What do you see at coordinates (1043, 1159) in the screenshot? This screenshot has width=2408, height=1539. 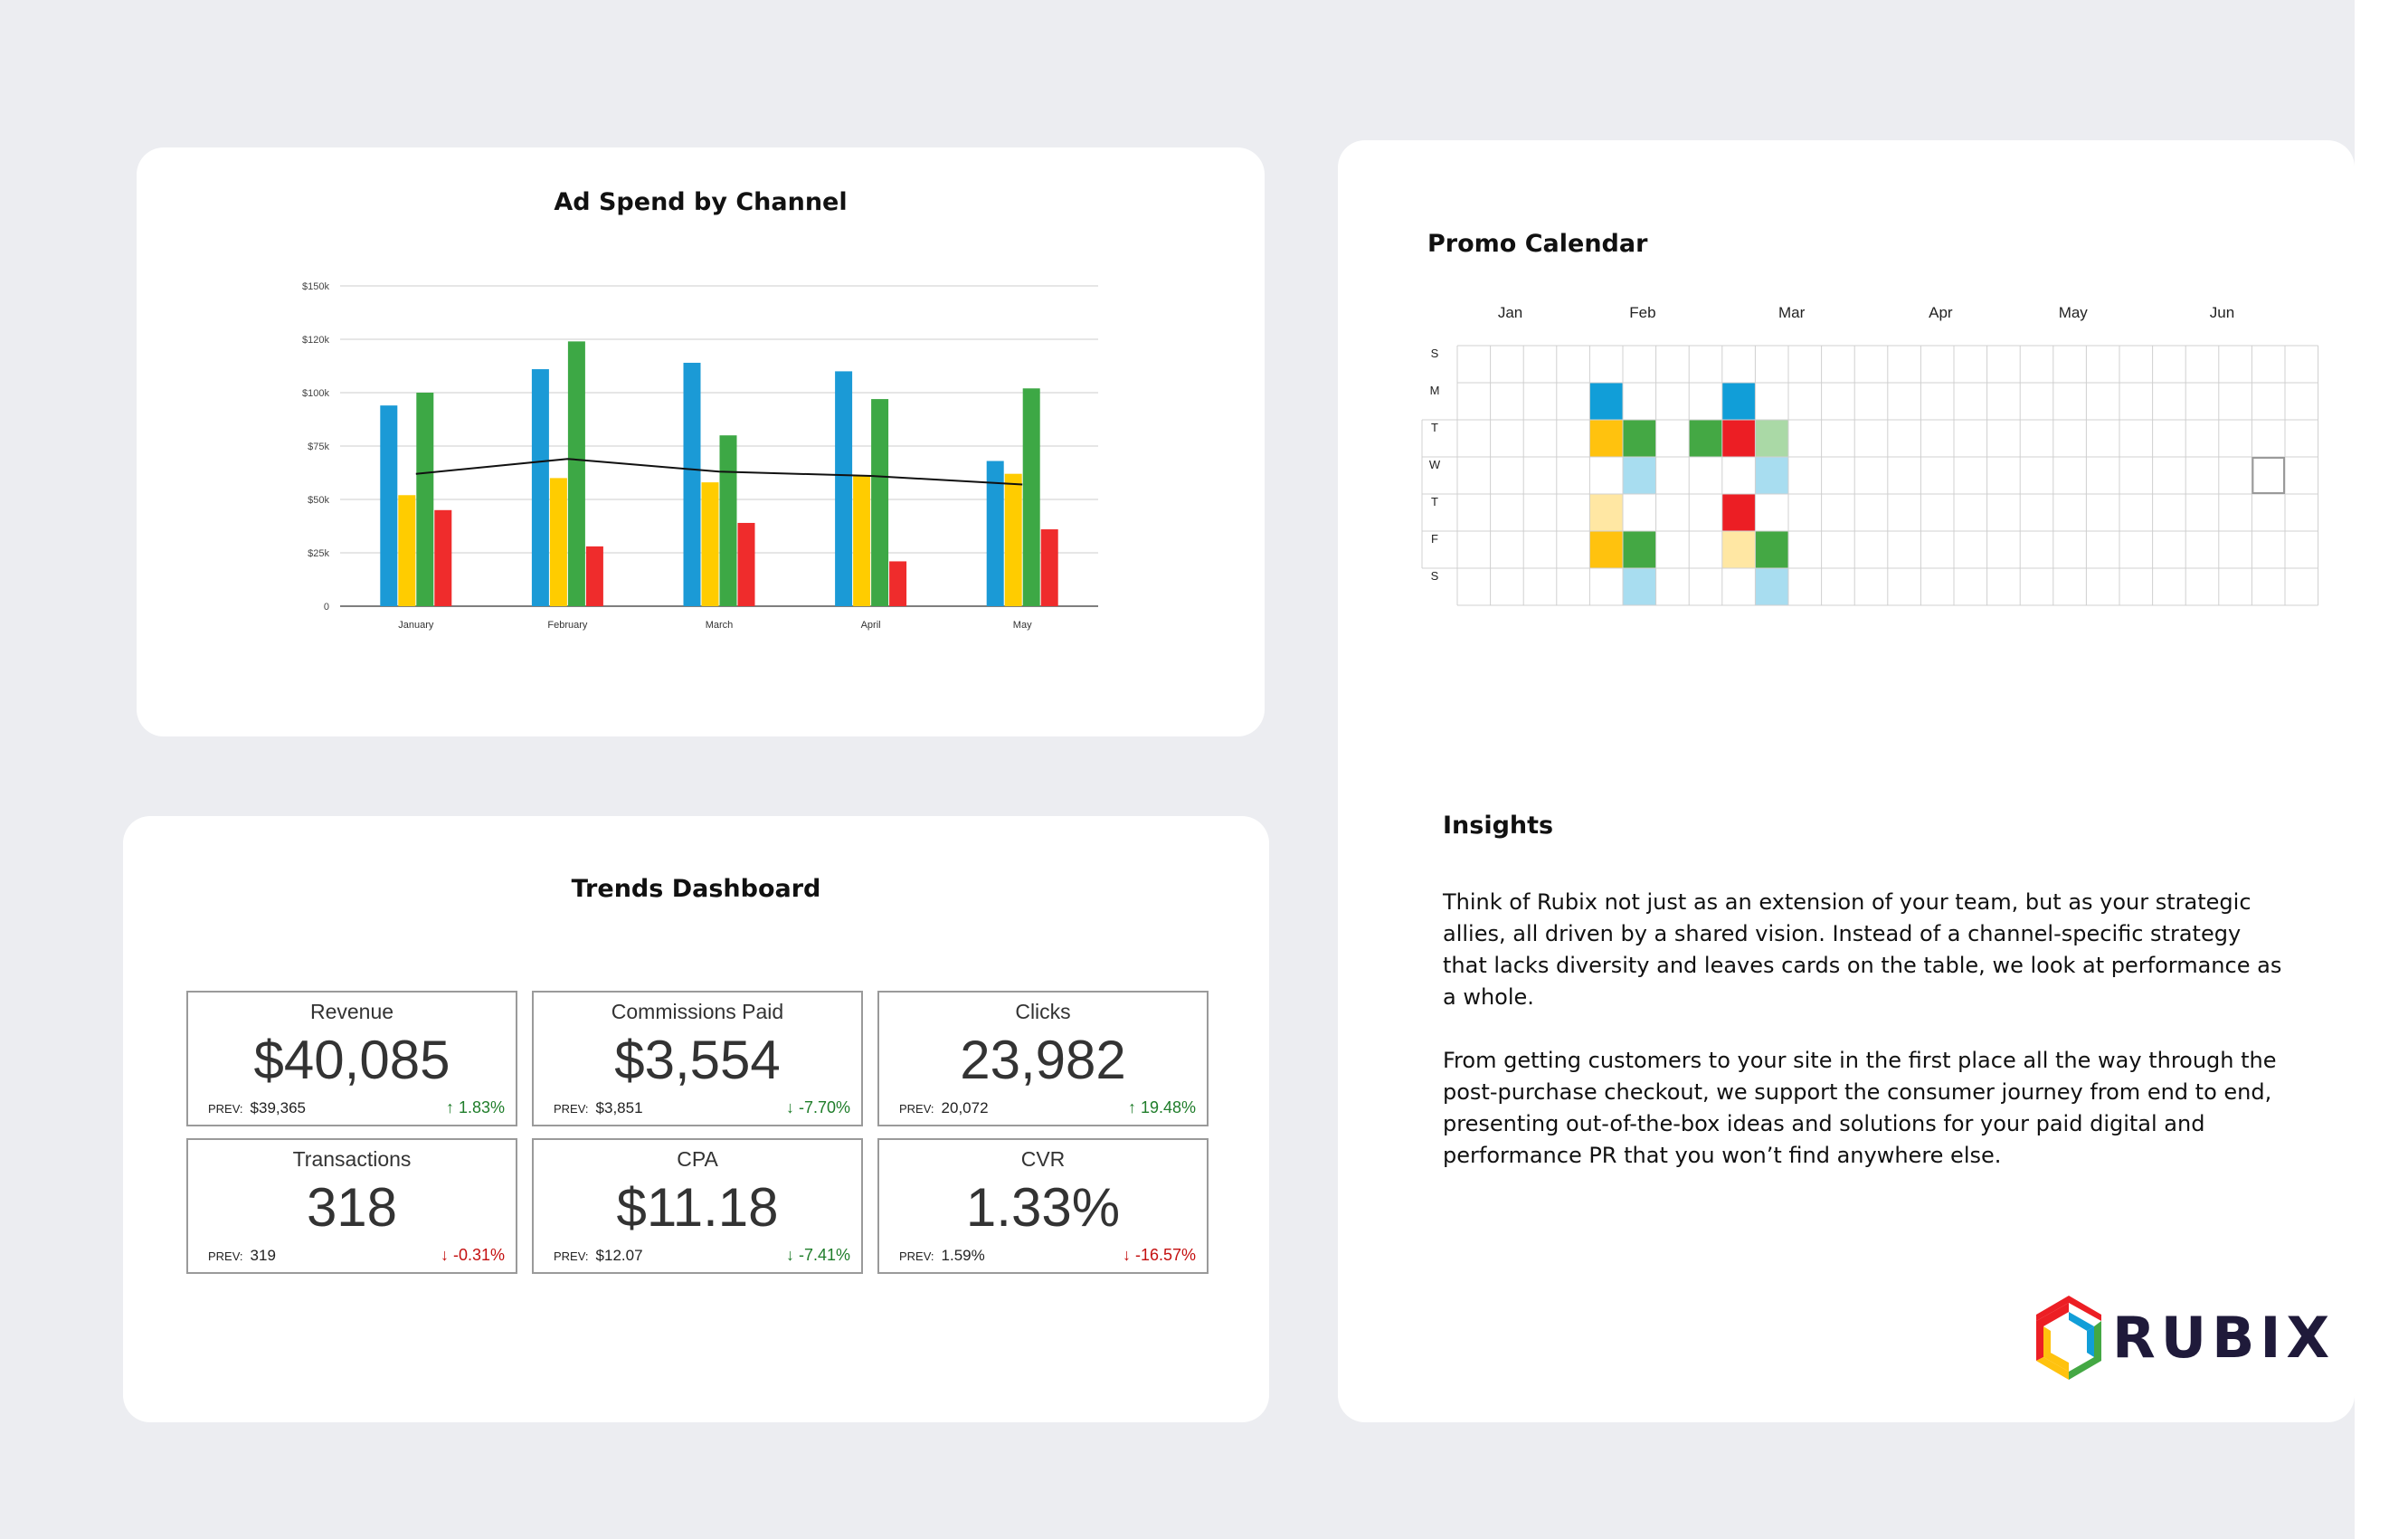 I see `kpi-label: CVR` at bounding box center [1043, 1159].